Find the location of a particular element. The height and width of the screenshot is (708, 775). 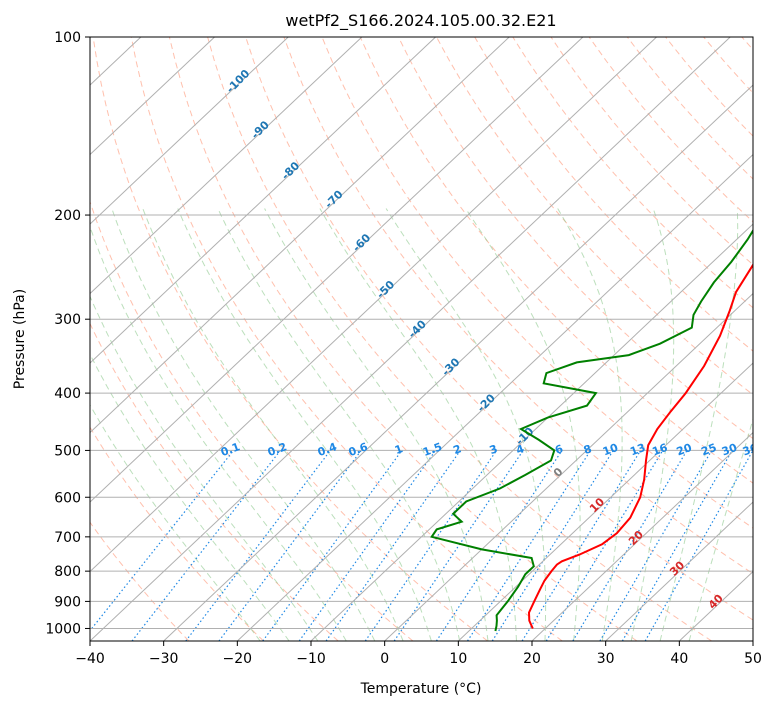

y-tick-label: 200 is located at coordinates (67, 216).